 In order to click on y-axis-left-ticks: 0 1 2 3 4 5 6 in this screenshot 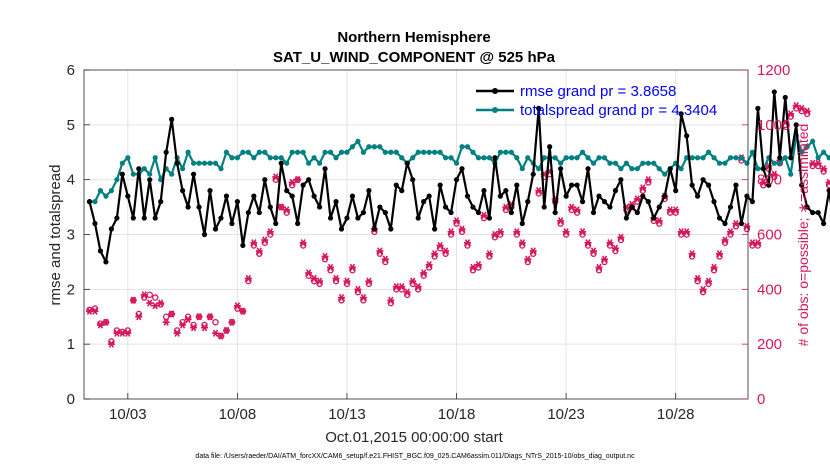, I will do `click(78, 235)`.